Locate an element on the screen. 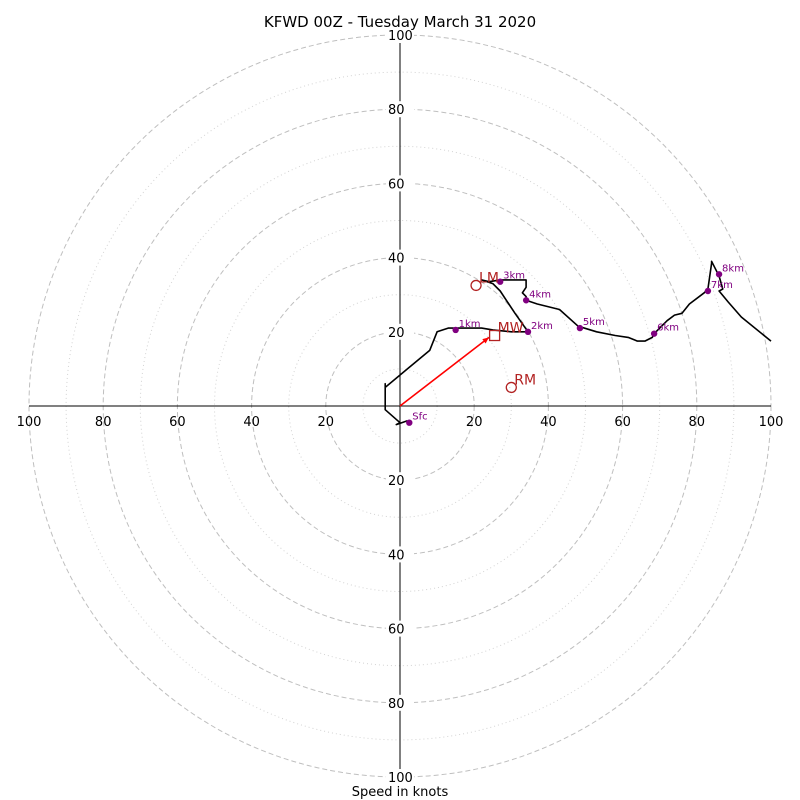 Image resolution: width=800 pixels, height=800 pixels. x-axis-label: Speed in knots is located at coordinates (400, 792).